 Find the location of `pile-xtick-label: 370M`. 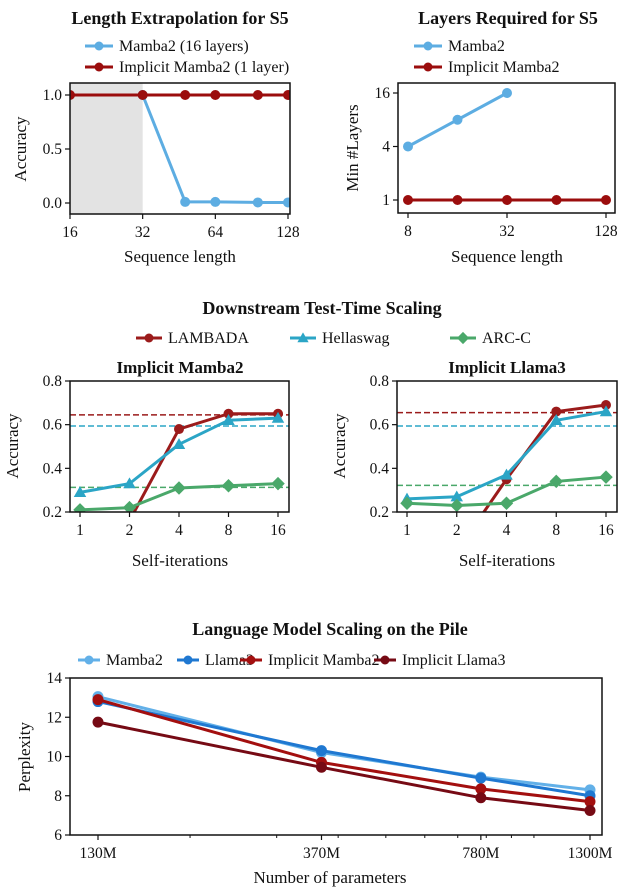

pile-xtick-label: 370M is located at coordinates (321, 853).